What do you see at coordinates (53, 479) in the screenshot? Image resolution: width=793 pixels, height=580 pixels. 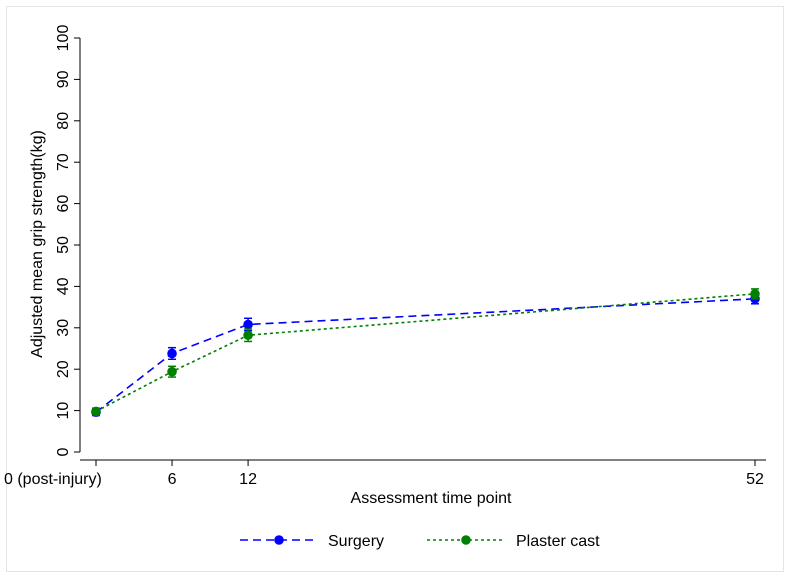 I see `x-tick-label: 0 (post-injury)` at bounding box center [53, 479].